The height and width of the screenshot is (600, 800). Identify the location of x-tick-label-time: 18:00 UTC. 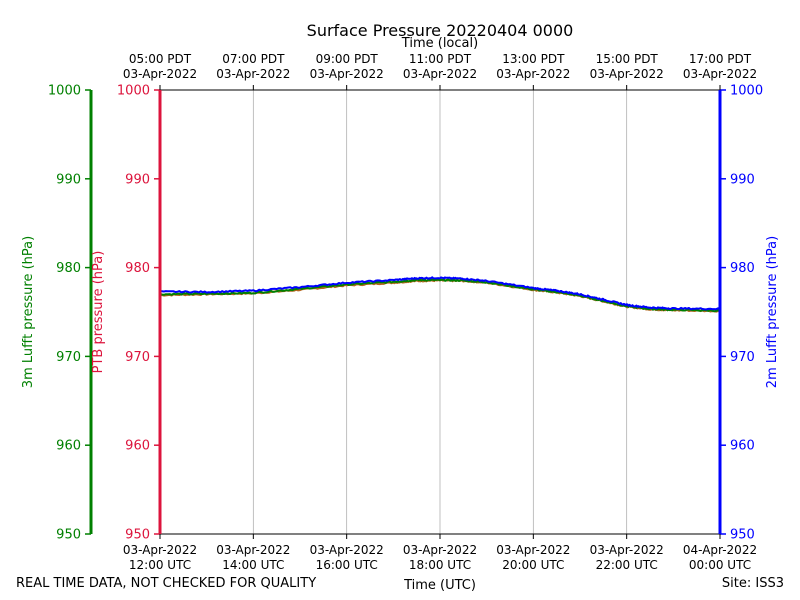
(440, 565).